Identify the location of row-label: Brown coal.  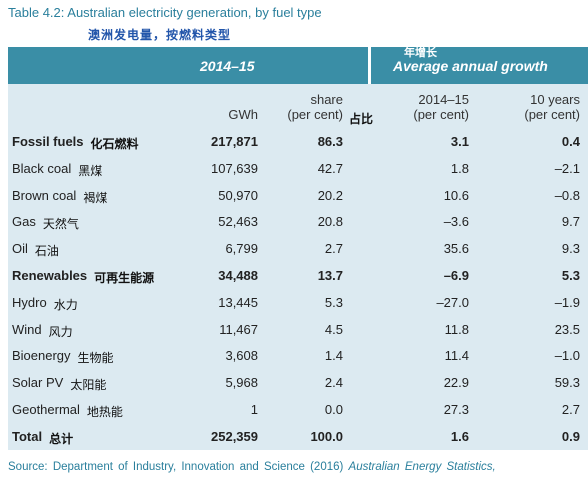
(44, 195).